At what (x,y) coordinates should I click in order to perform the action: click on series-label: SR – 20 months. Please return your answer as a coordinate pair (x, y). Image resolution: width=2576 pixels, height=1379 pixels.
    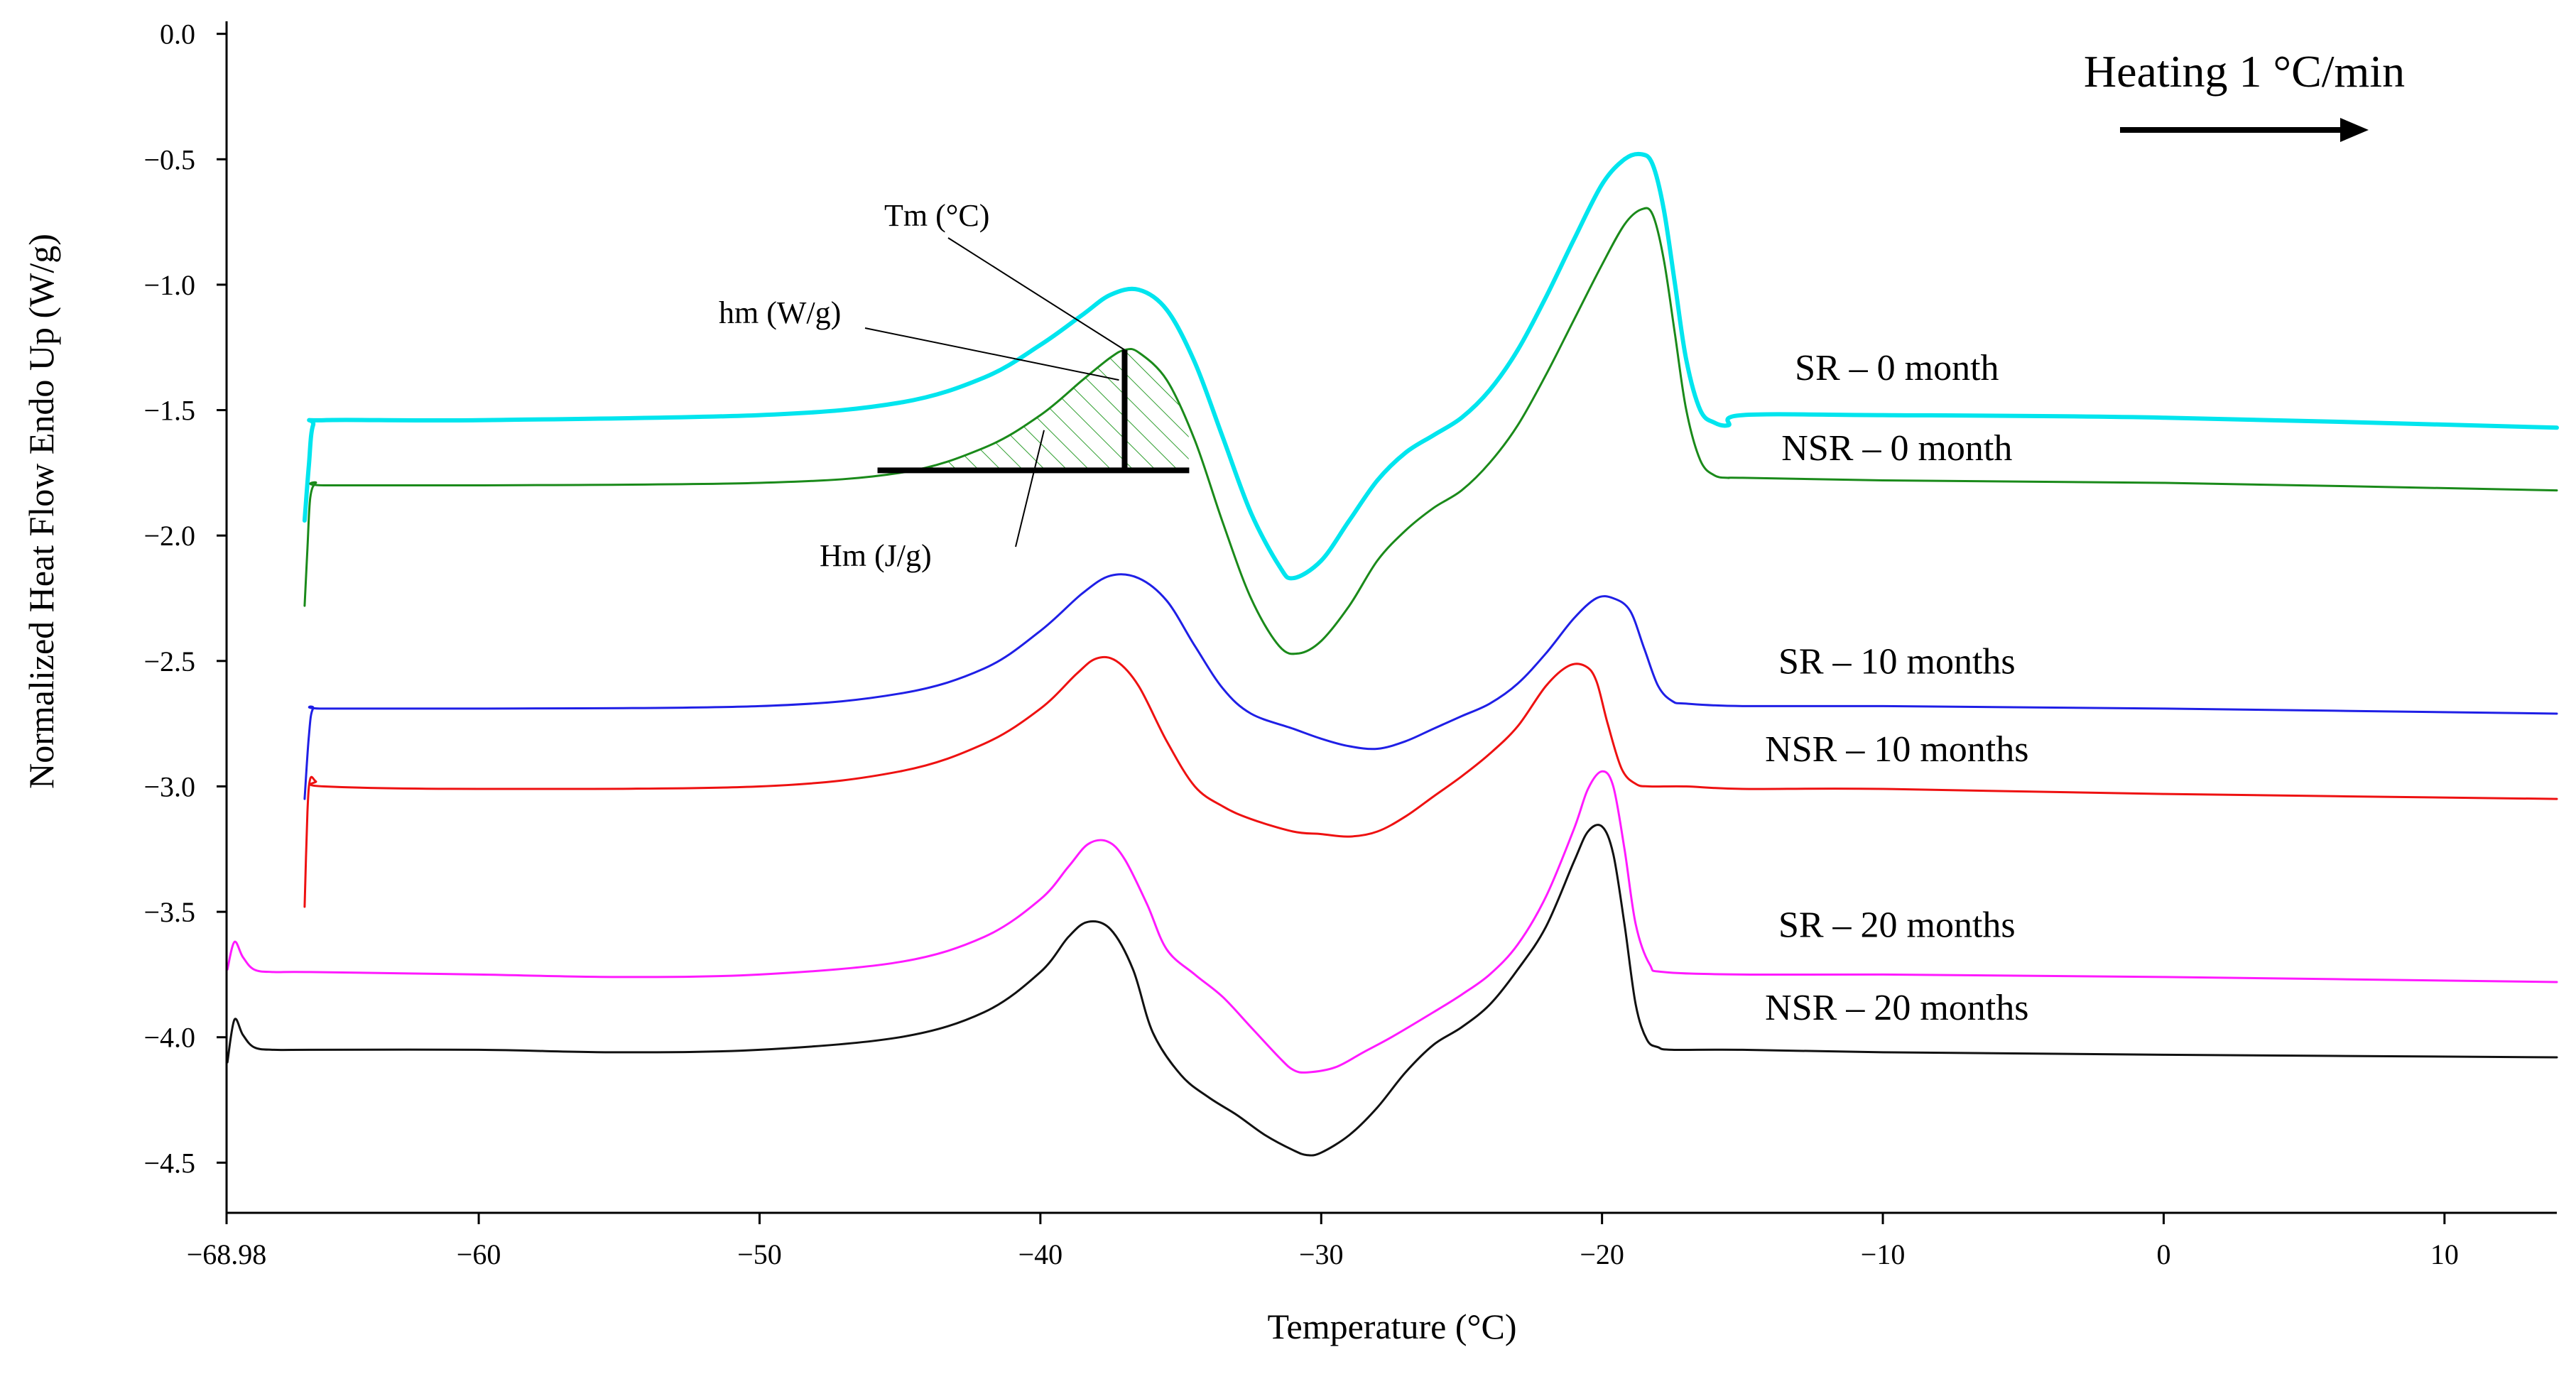
    Looking at the image, I should click on (1897, 925).